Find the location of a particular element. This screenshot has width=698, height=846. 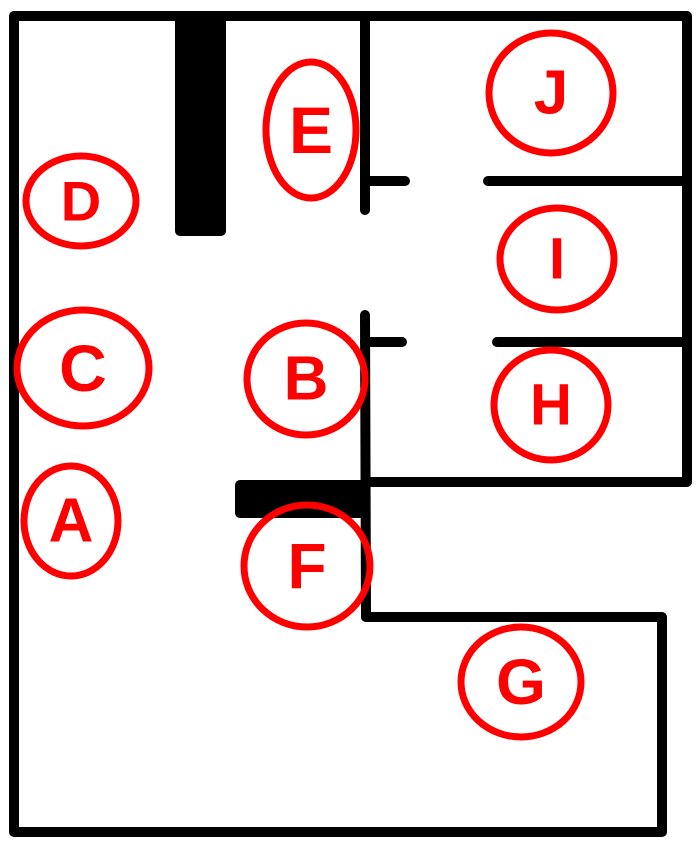

svg-text: H is located at coordinates (551, 405).